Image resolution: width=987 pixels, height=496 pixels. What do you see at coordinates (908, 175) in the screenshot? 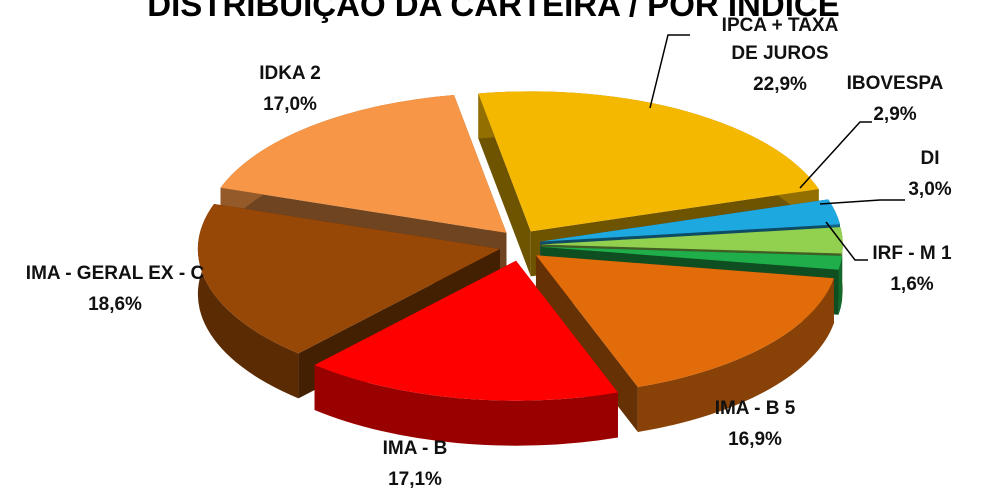
I see `data-label: DI 3,0%` at bounding box center [908, 175].